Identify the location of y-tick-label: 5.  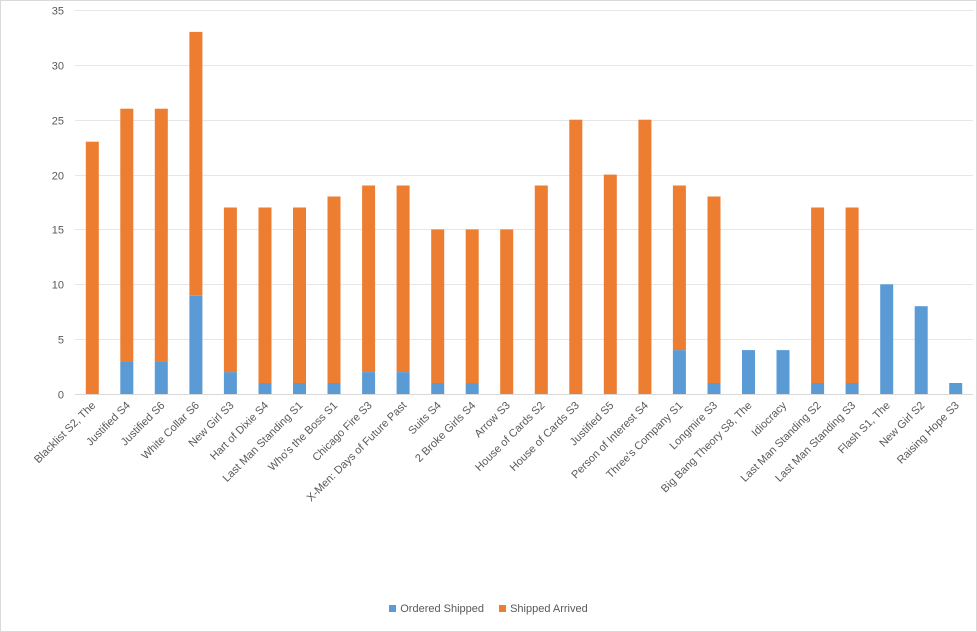
(61, 341).